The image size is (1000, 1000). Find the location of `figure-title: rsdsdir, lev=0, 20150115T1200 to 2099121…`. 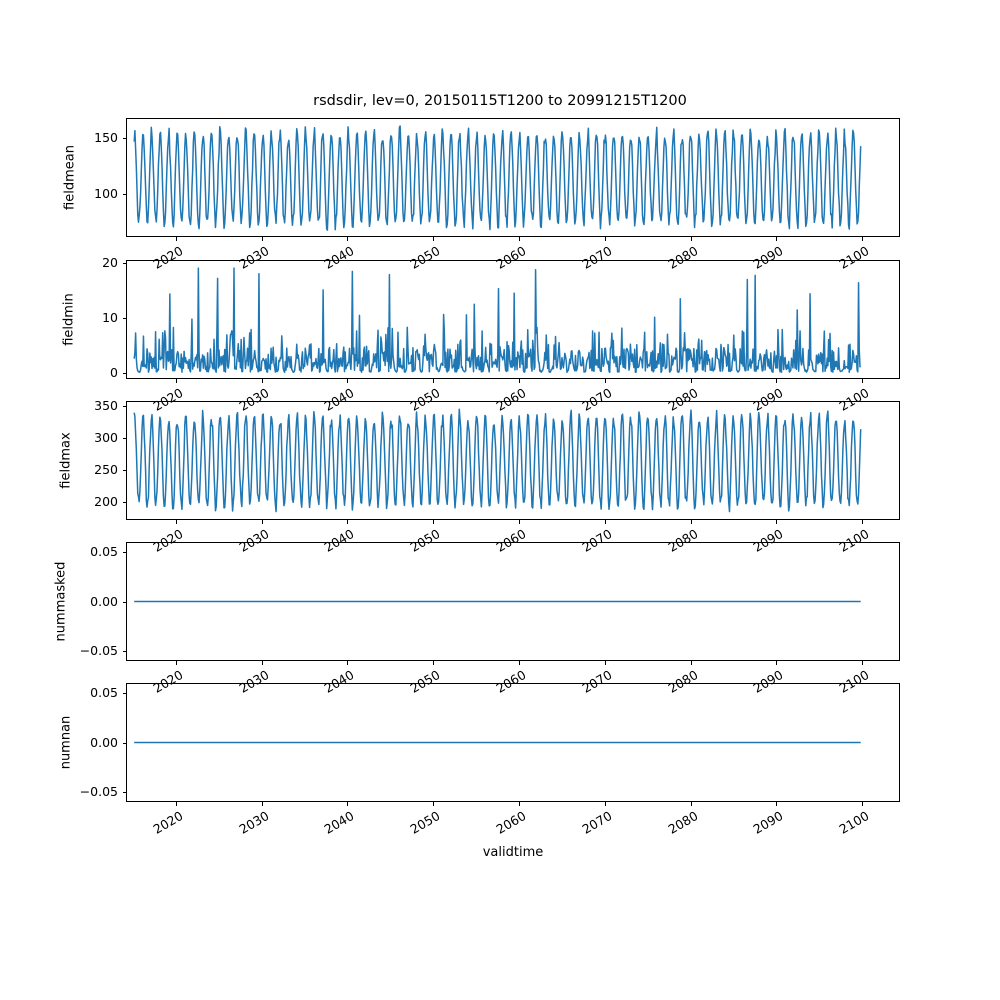

figure-title: rsdsdir, lev=0, 20150115T1200 to 2099121… is located at coordinates (500, 101).